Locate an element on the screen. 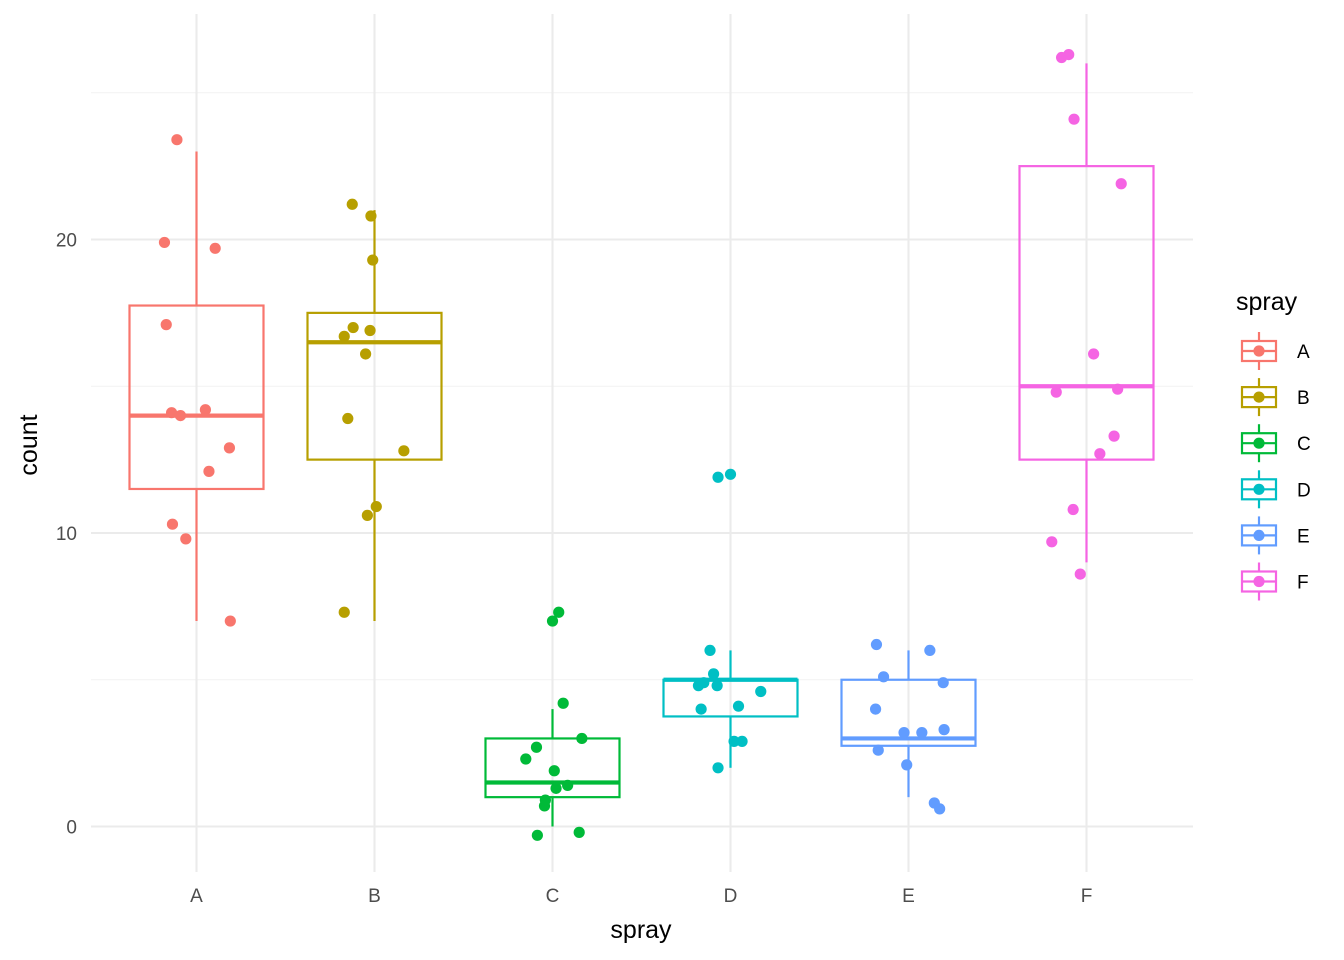  x-tick-label: F is located at coordinates (1087, 896).